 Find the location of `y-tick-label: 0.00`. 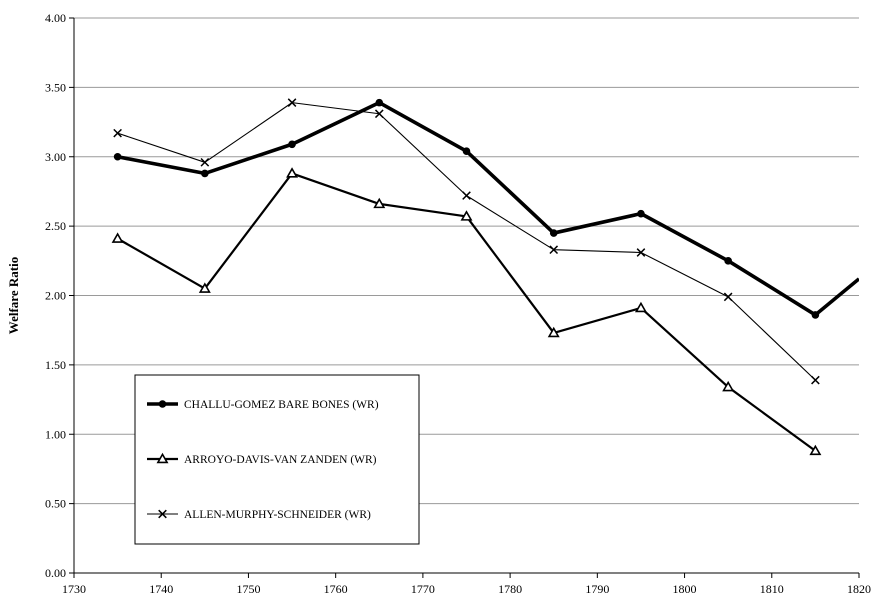

y-tick-label: 0.00 is located at coordinates (55, 573).